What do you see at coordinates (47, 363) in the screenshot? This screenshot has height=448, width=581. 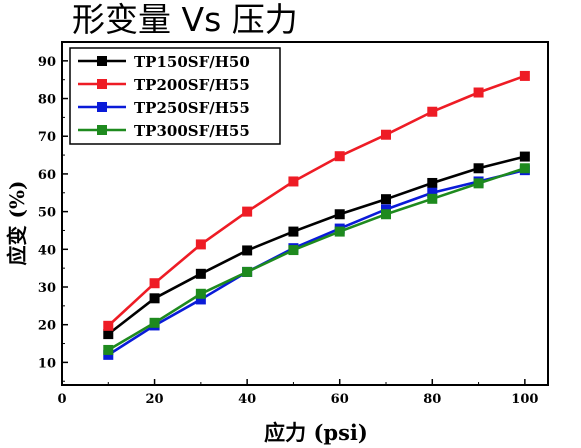 I see `y-tick-label: 10` at bounding box center [47, 363].